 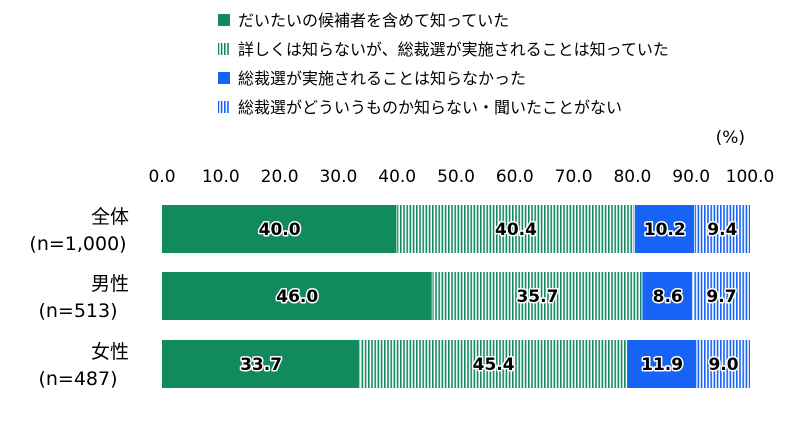 I want to click on value-label: 35.7, so click(x=537, y=297).